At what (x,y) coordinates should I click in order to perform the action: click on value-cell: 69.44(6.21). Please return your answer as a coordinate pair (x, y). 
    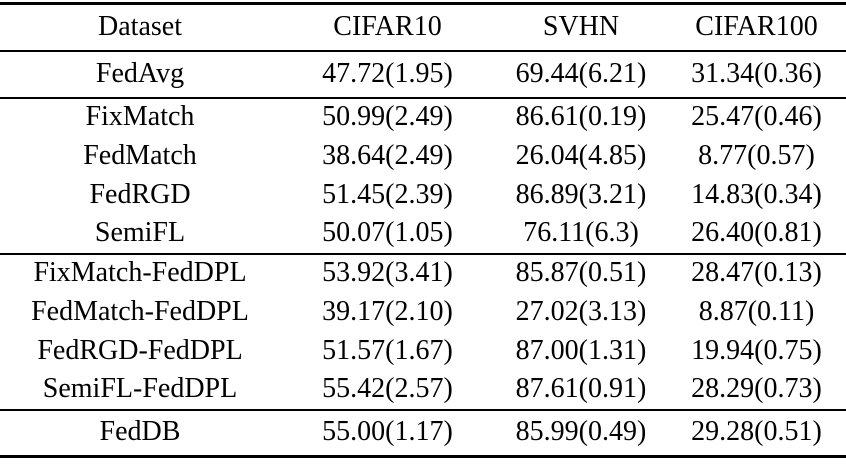
    Looking at the image, I should click on (581, 74).